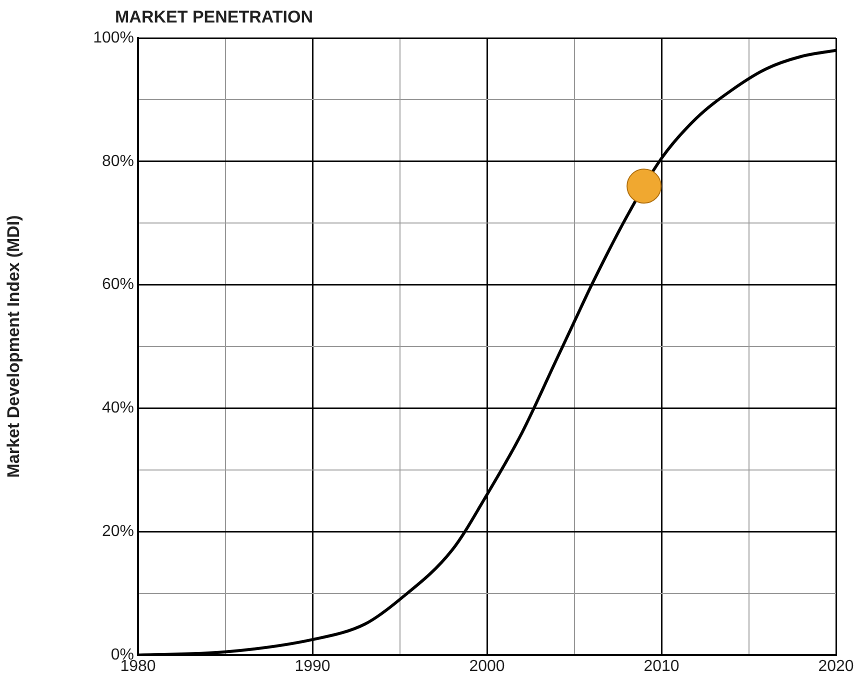 The image size is (868, 687). Describe the element at coordinates (118, 285) in the screenshot. I see `y-tick-label: 60%` at that location.